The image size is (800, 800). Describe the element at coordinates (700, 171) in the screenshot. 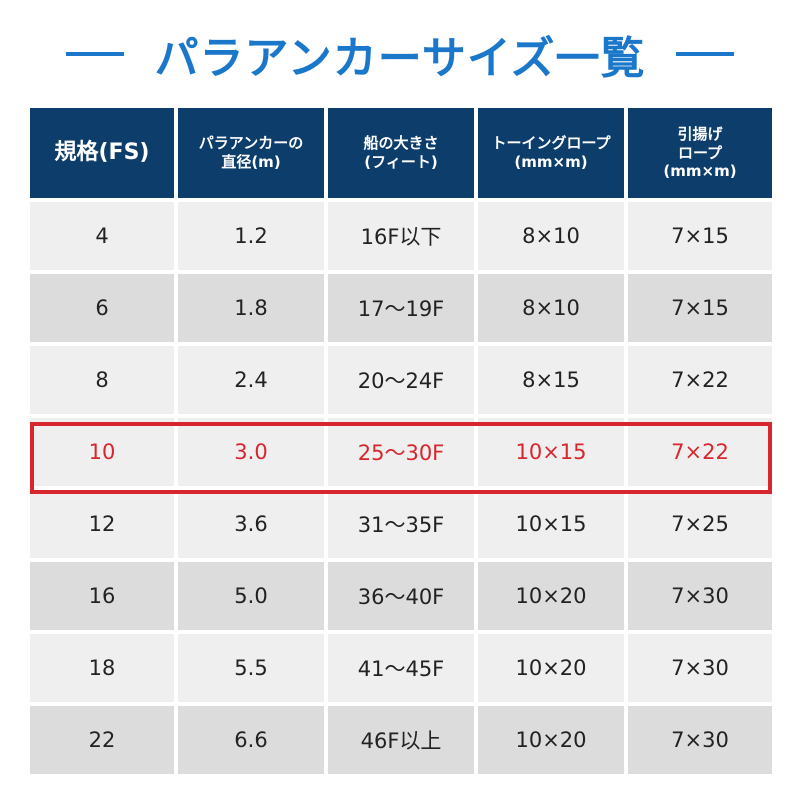

I see `header-retrieval-rope-line-3: (mm×m)` at that location.